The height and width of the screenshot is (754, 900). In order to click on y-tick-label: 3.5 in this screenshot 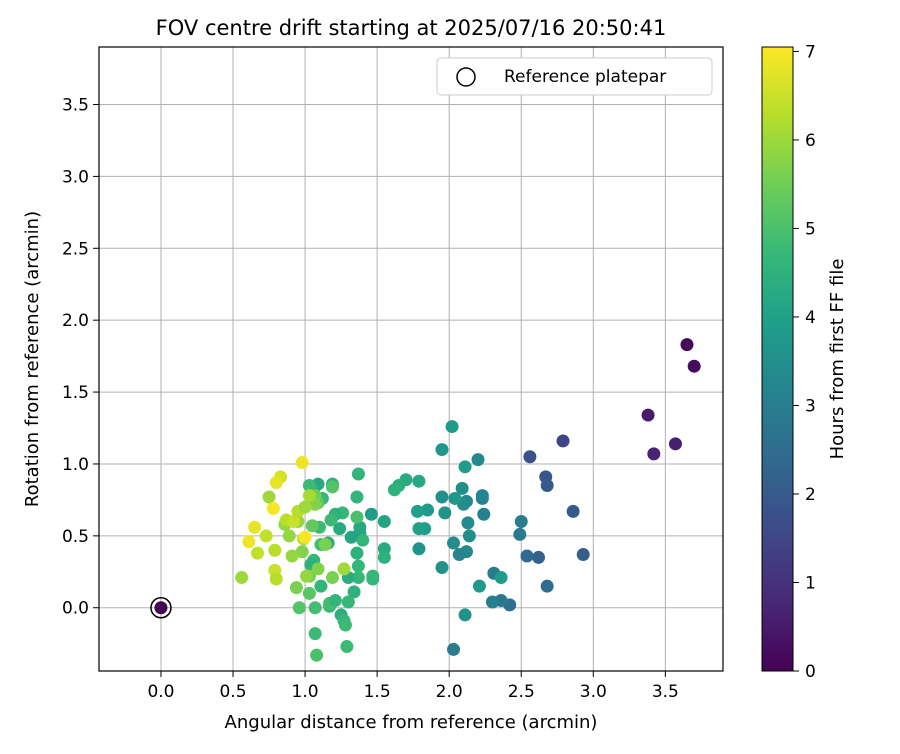, I will do `click(75, 106)`.